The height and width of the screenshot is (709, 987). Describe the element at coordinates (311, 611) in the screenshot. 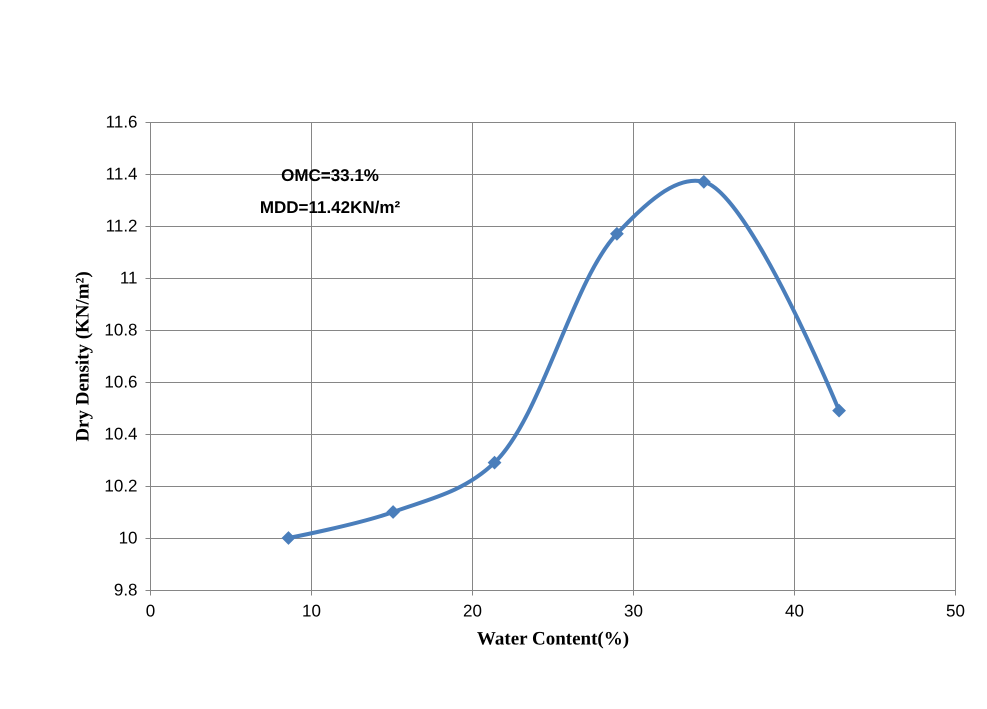

I see `x-tick-label: 10` at that location.